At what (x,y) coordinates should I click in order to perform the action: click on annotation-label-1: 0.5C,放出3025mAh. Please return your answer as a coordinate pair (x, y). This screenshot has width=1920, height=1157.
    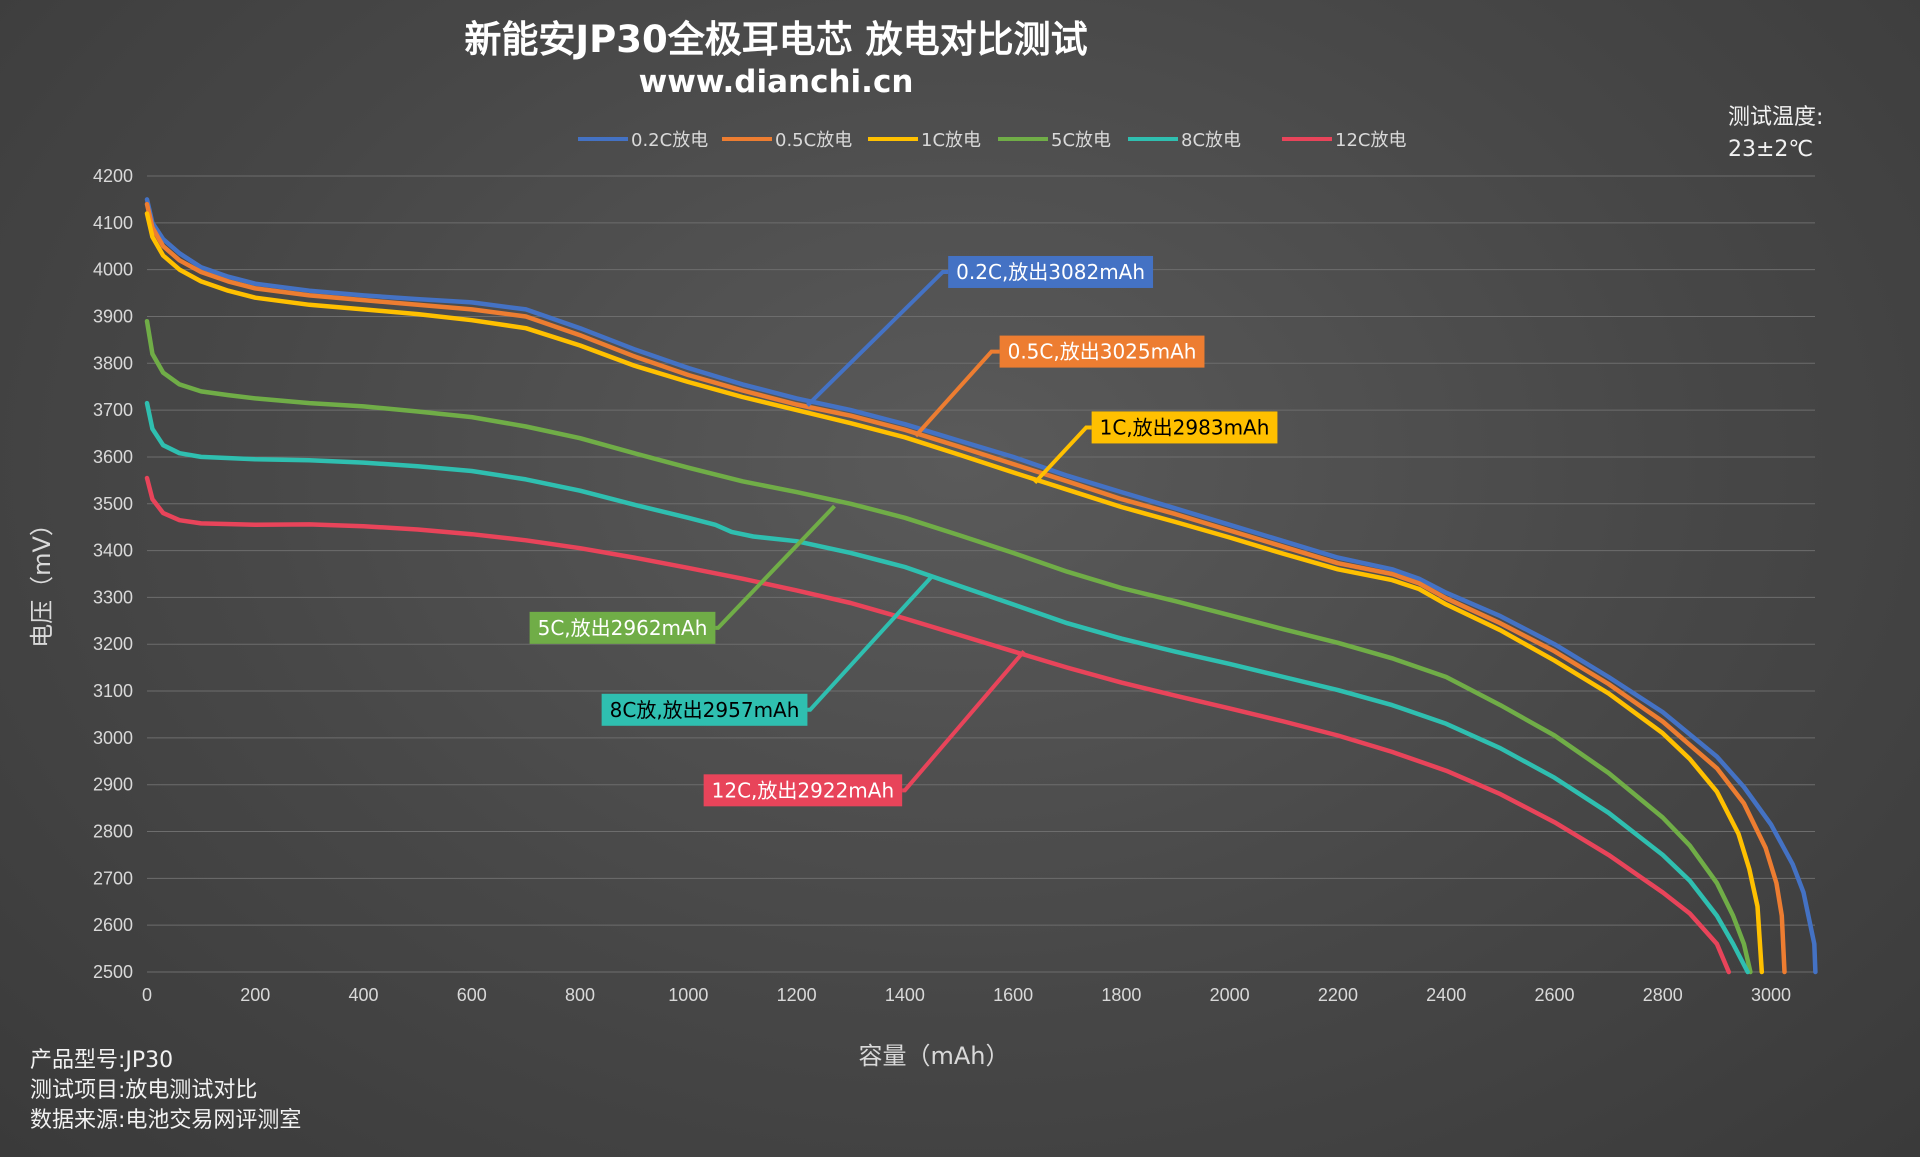
    Looking at the image, I should click on (1102, 351).